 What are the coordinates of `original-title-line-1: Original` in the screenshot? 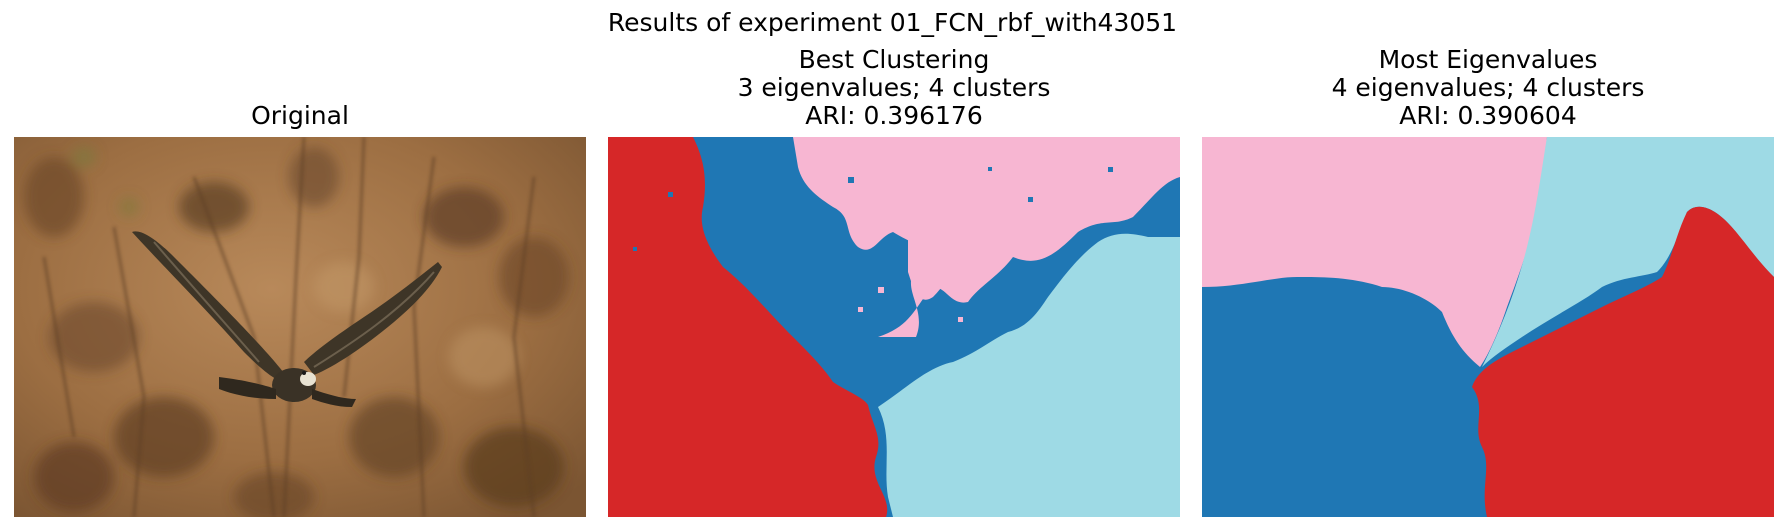 It's located at (300, 115).